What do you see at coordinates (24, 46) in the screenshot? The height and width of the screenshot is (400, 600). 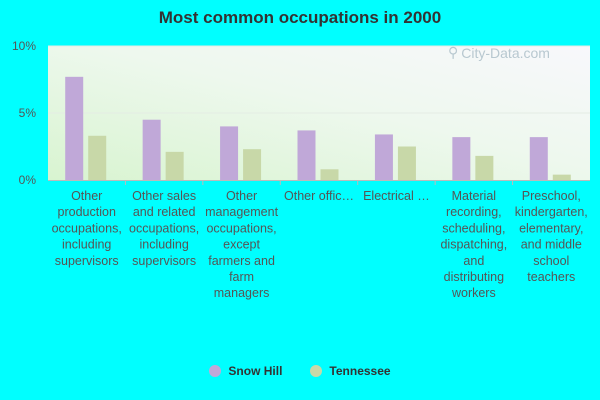 I see `y-tick-label: 10%` at bounding box center [24, 46].